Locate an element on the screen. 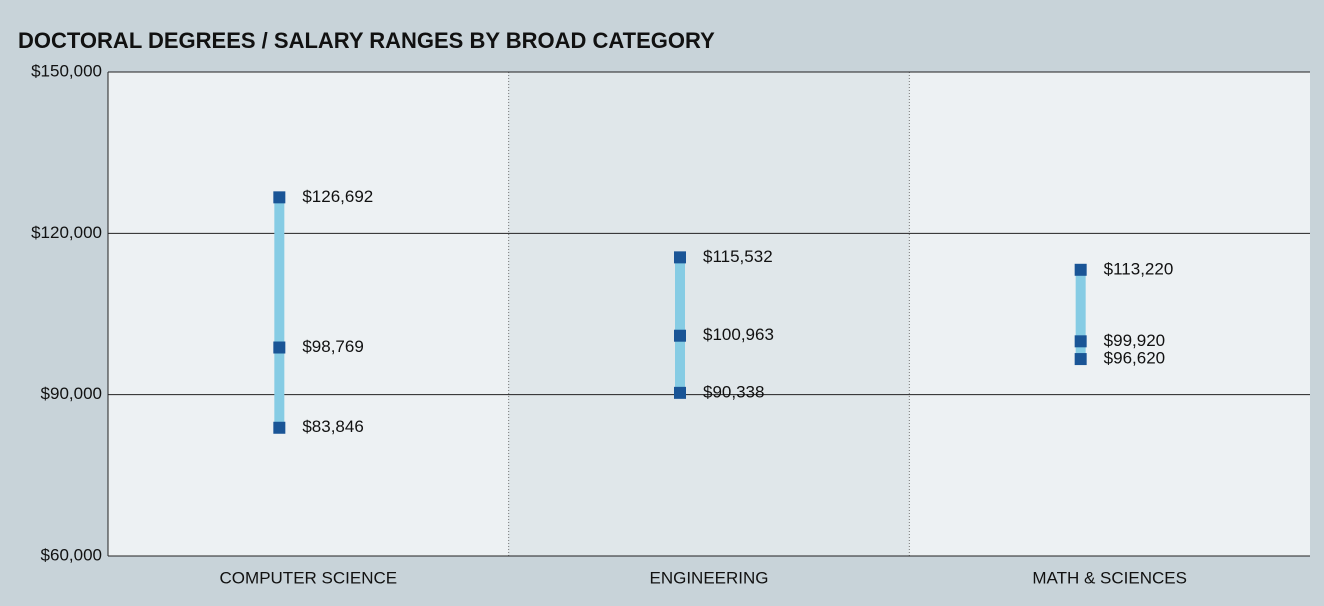  y-tick-label: $150,000 is located at coordinates (66, 70).